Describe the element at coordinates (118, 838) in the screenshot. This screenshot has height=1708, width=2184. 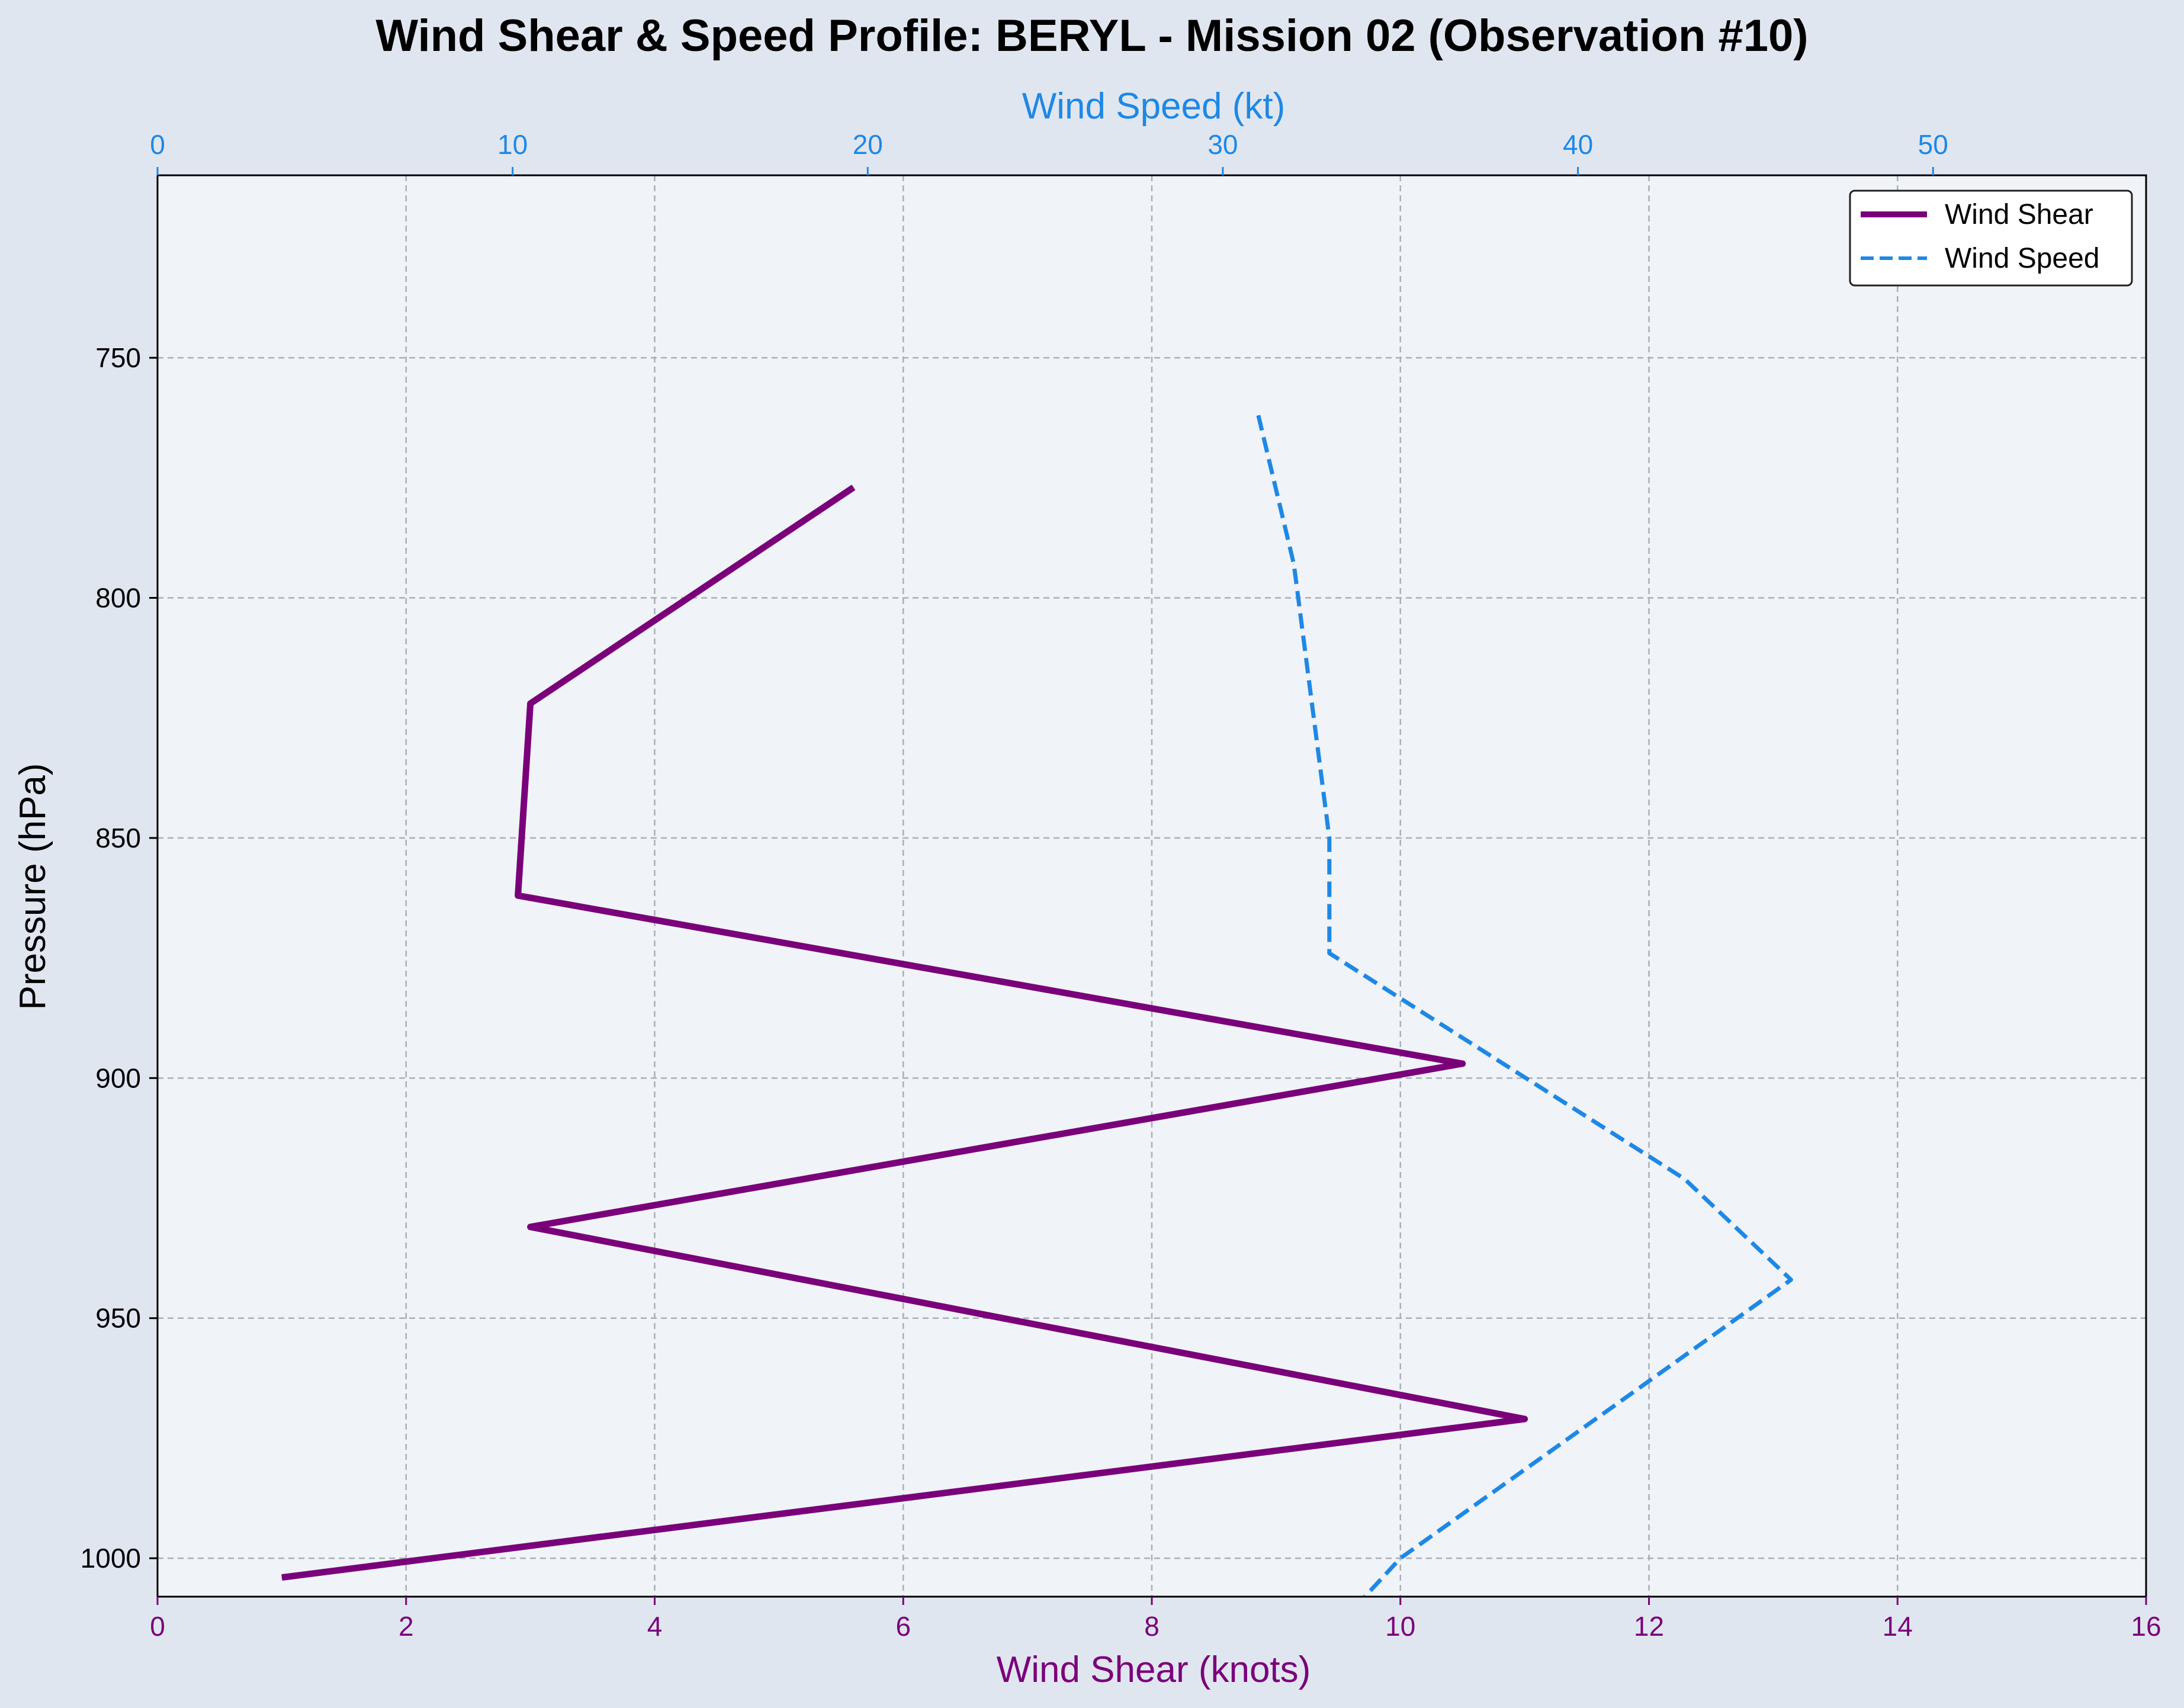
I see `ytick-label-850: 850` at that location.